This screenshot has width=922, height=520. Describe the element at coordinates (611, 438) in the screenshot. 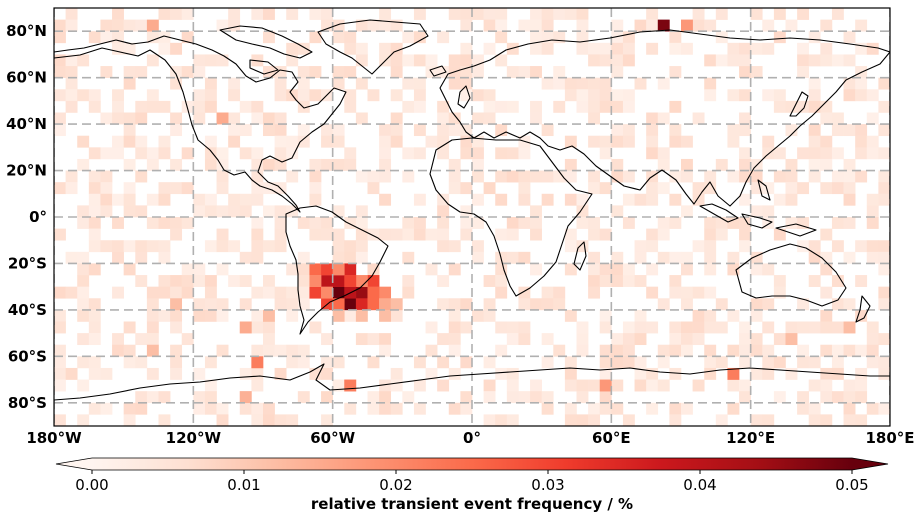

I see `lon-tick-label: 60°E` at that location.